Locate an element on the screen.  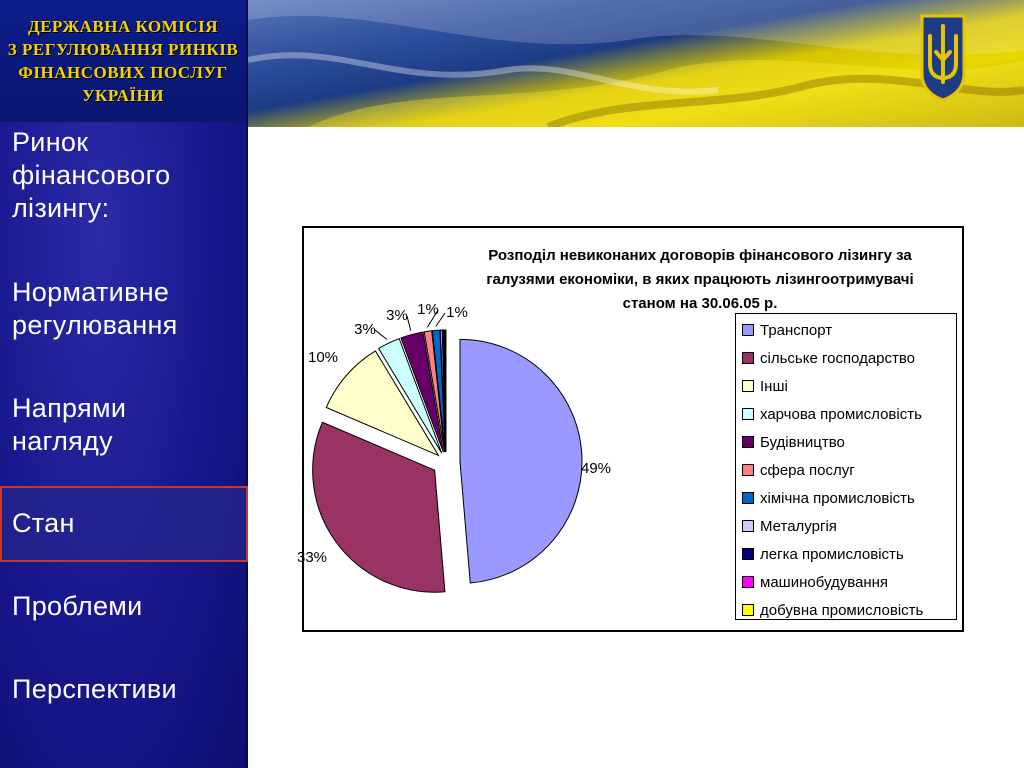
legend-label: хімічна промисловість is located at coordinates (837, 498).